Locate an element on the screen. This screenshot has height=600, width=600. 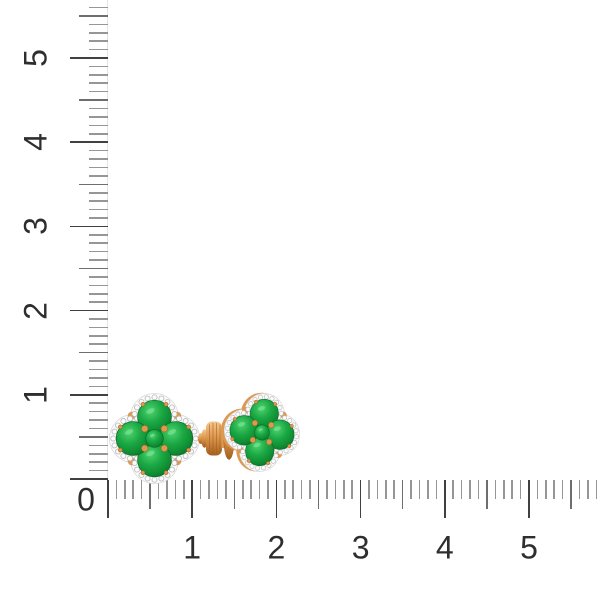
ruler-label-h-3: 3 is located at coordinates (360, 547).